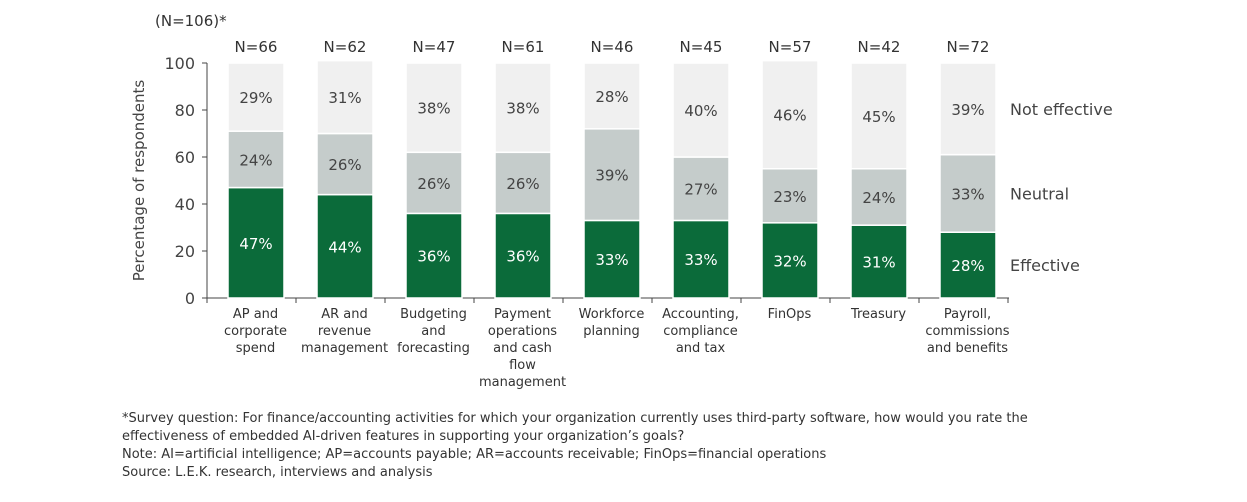  Describe the element at coordinates (185, 251) in the screenshot. I see `y-tick-label: 20` at that location.